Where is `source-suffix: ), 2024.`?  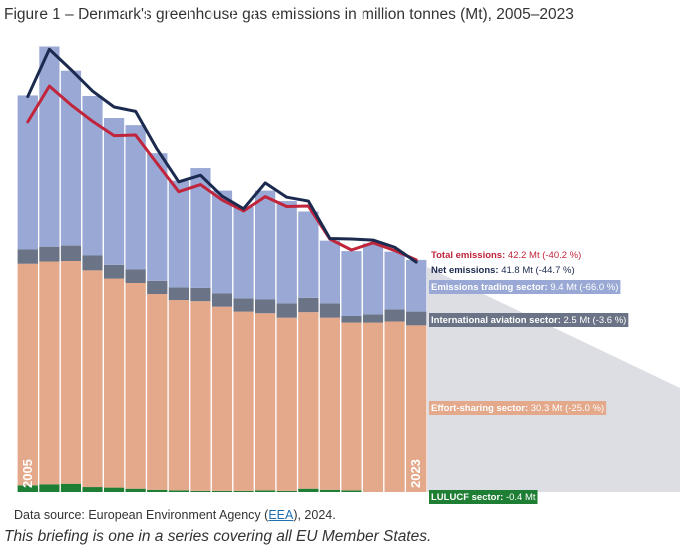 source-suffix: ), 2024. is located at coordinates (314, 515).